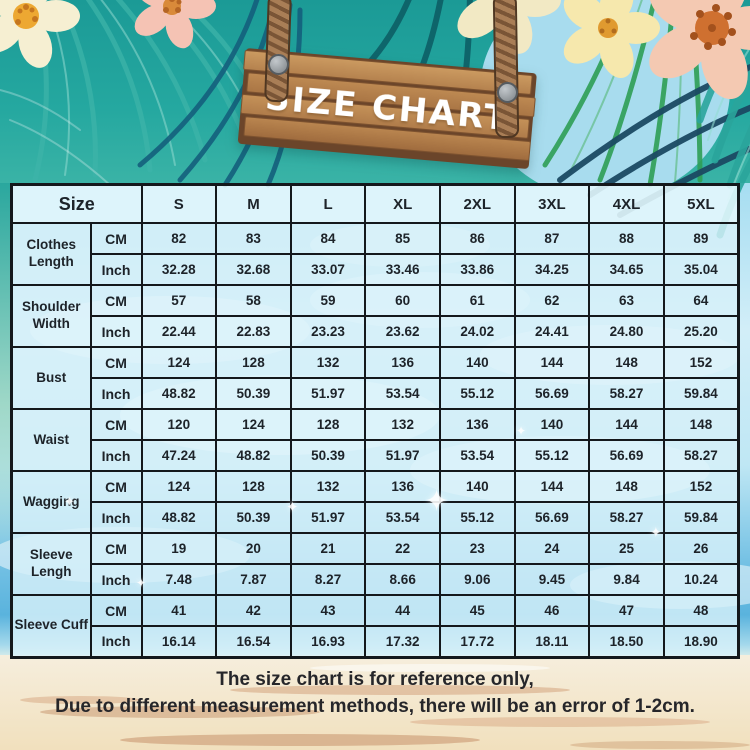  Describe the element at coordinates (76, 203) in the screenshot. I see `size-header-cell: Size` at that location.